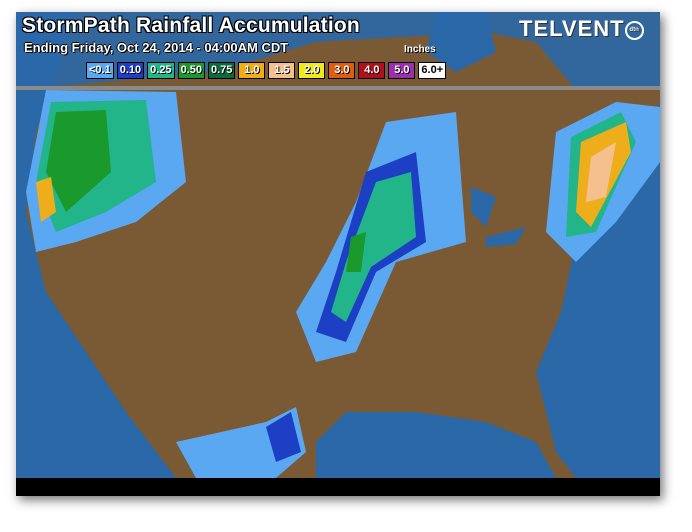  I want to click on map-title: StormPath Rainfall Accumulation, so click(191, 25).